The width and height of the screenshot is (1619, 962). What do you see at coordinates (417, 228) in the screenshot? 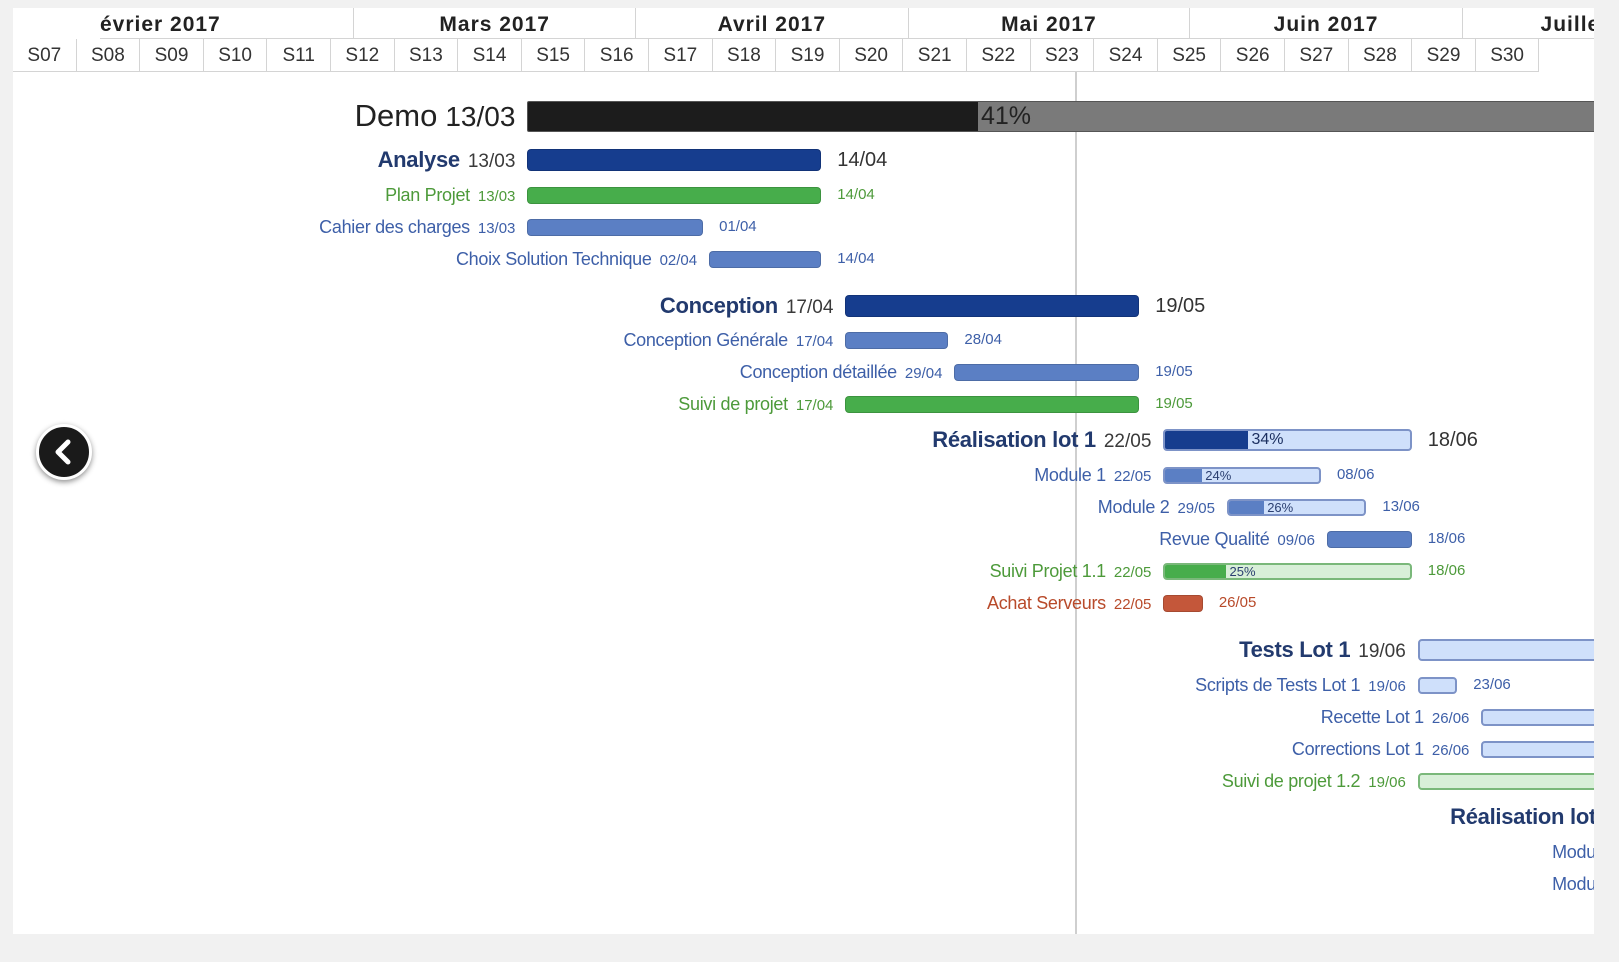
I see `task-label: Cahier des charges 13/03` at bounding box center [417, 228].